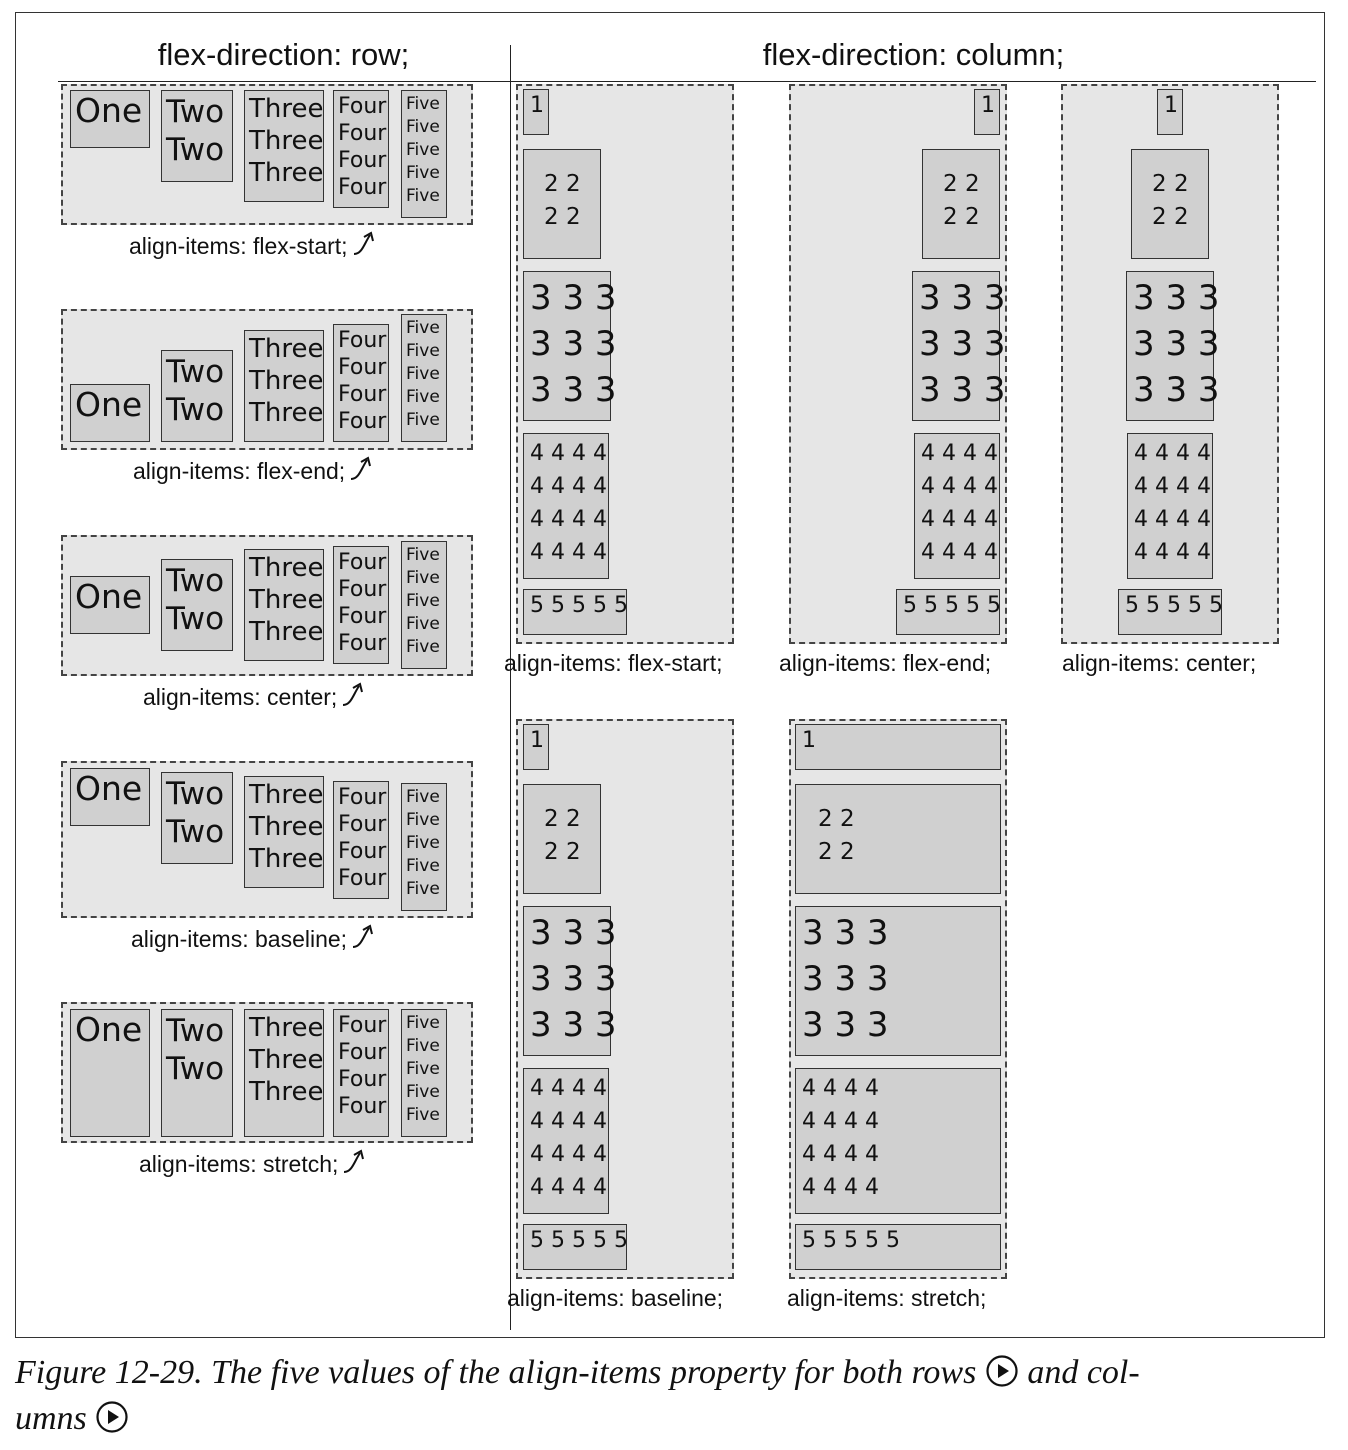 This screenshot has width=1348, height=1450. I want to click on row-heading: flex-direction: row;, so click(283, 54).